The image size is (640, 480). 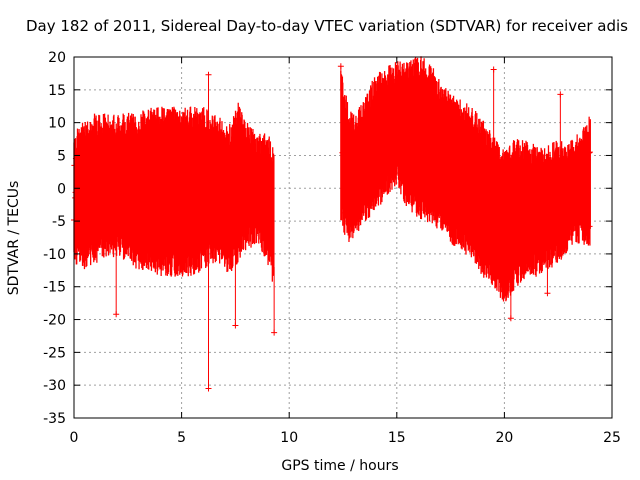 I want to click on y-tick-label: 20, so click(x=57, y=58).